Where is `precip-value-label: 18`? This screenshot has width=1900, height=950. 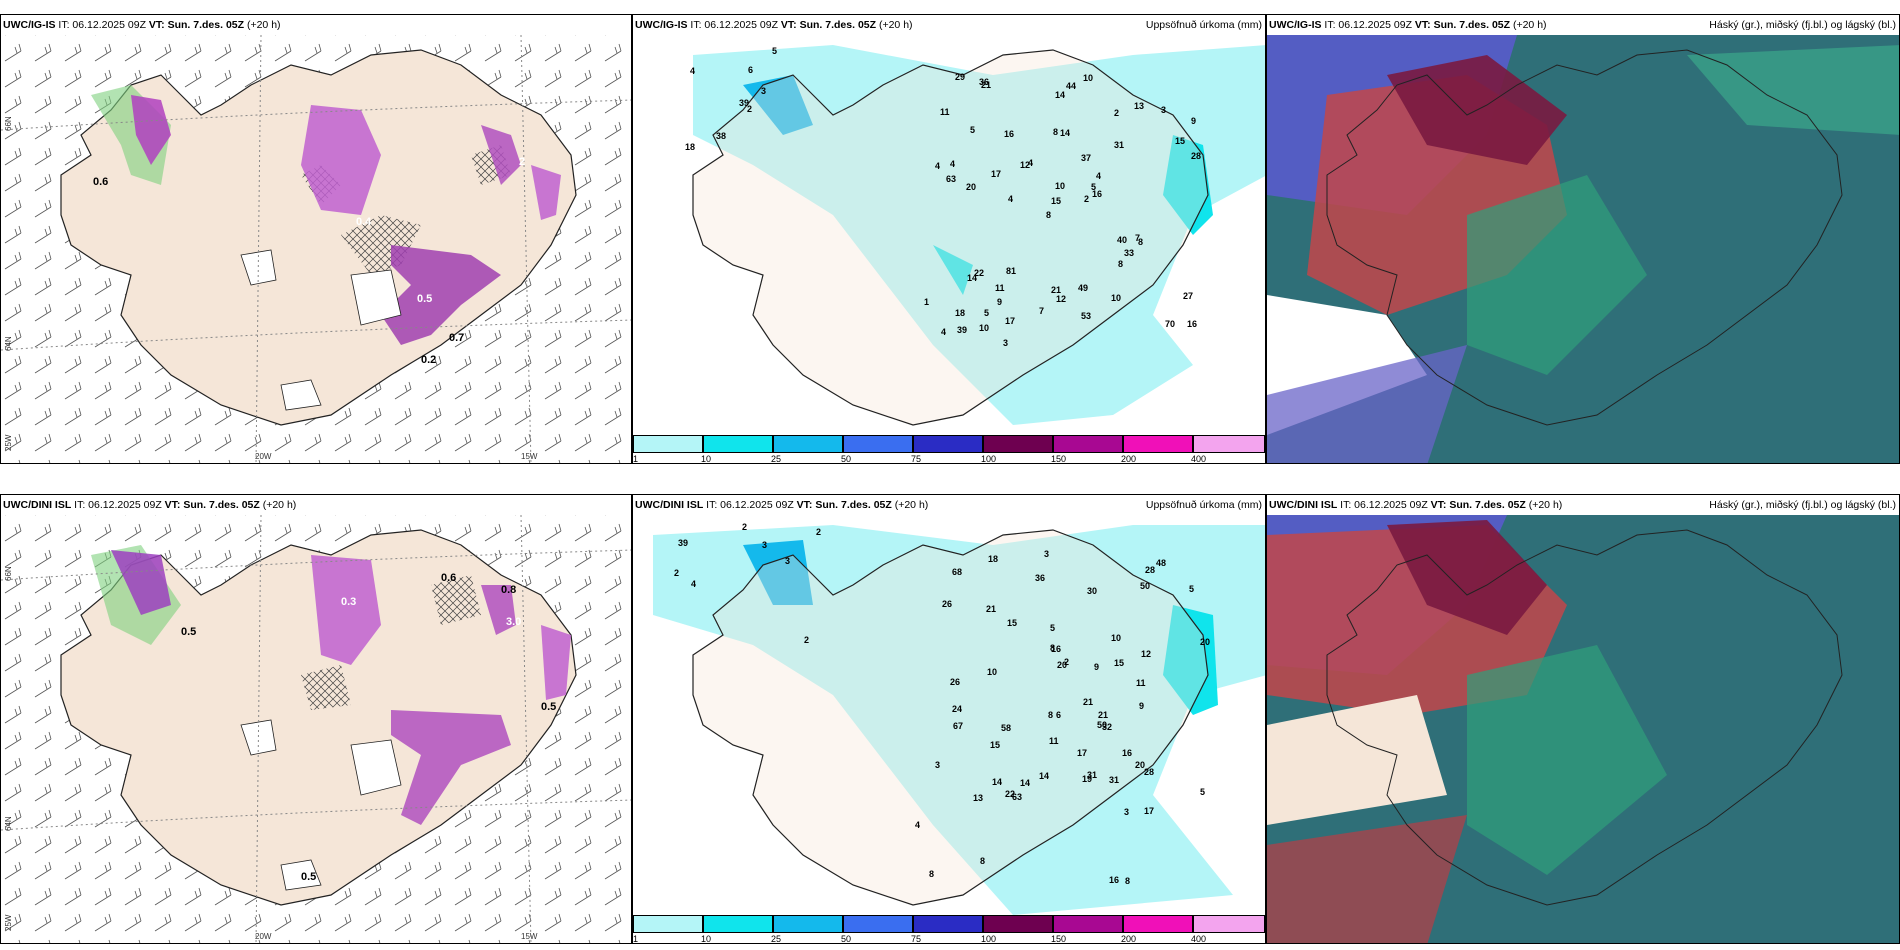
precip-value-label: 18 is located at coordinates (960, 313).